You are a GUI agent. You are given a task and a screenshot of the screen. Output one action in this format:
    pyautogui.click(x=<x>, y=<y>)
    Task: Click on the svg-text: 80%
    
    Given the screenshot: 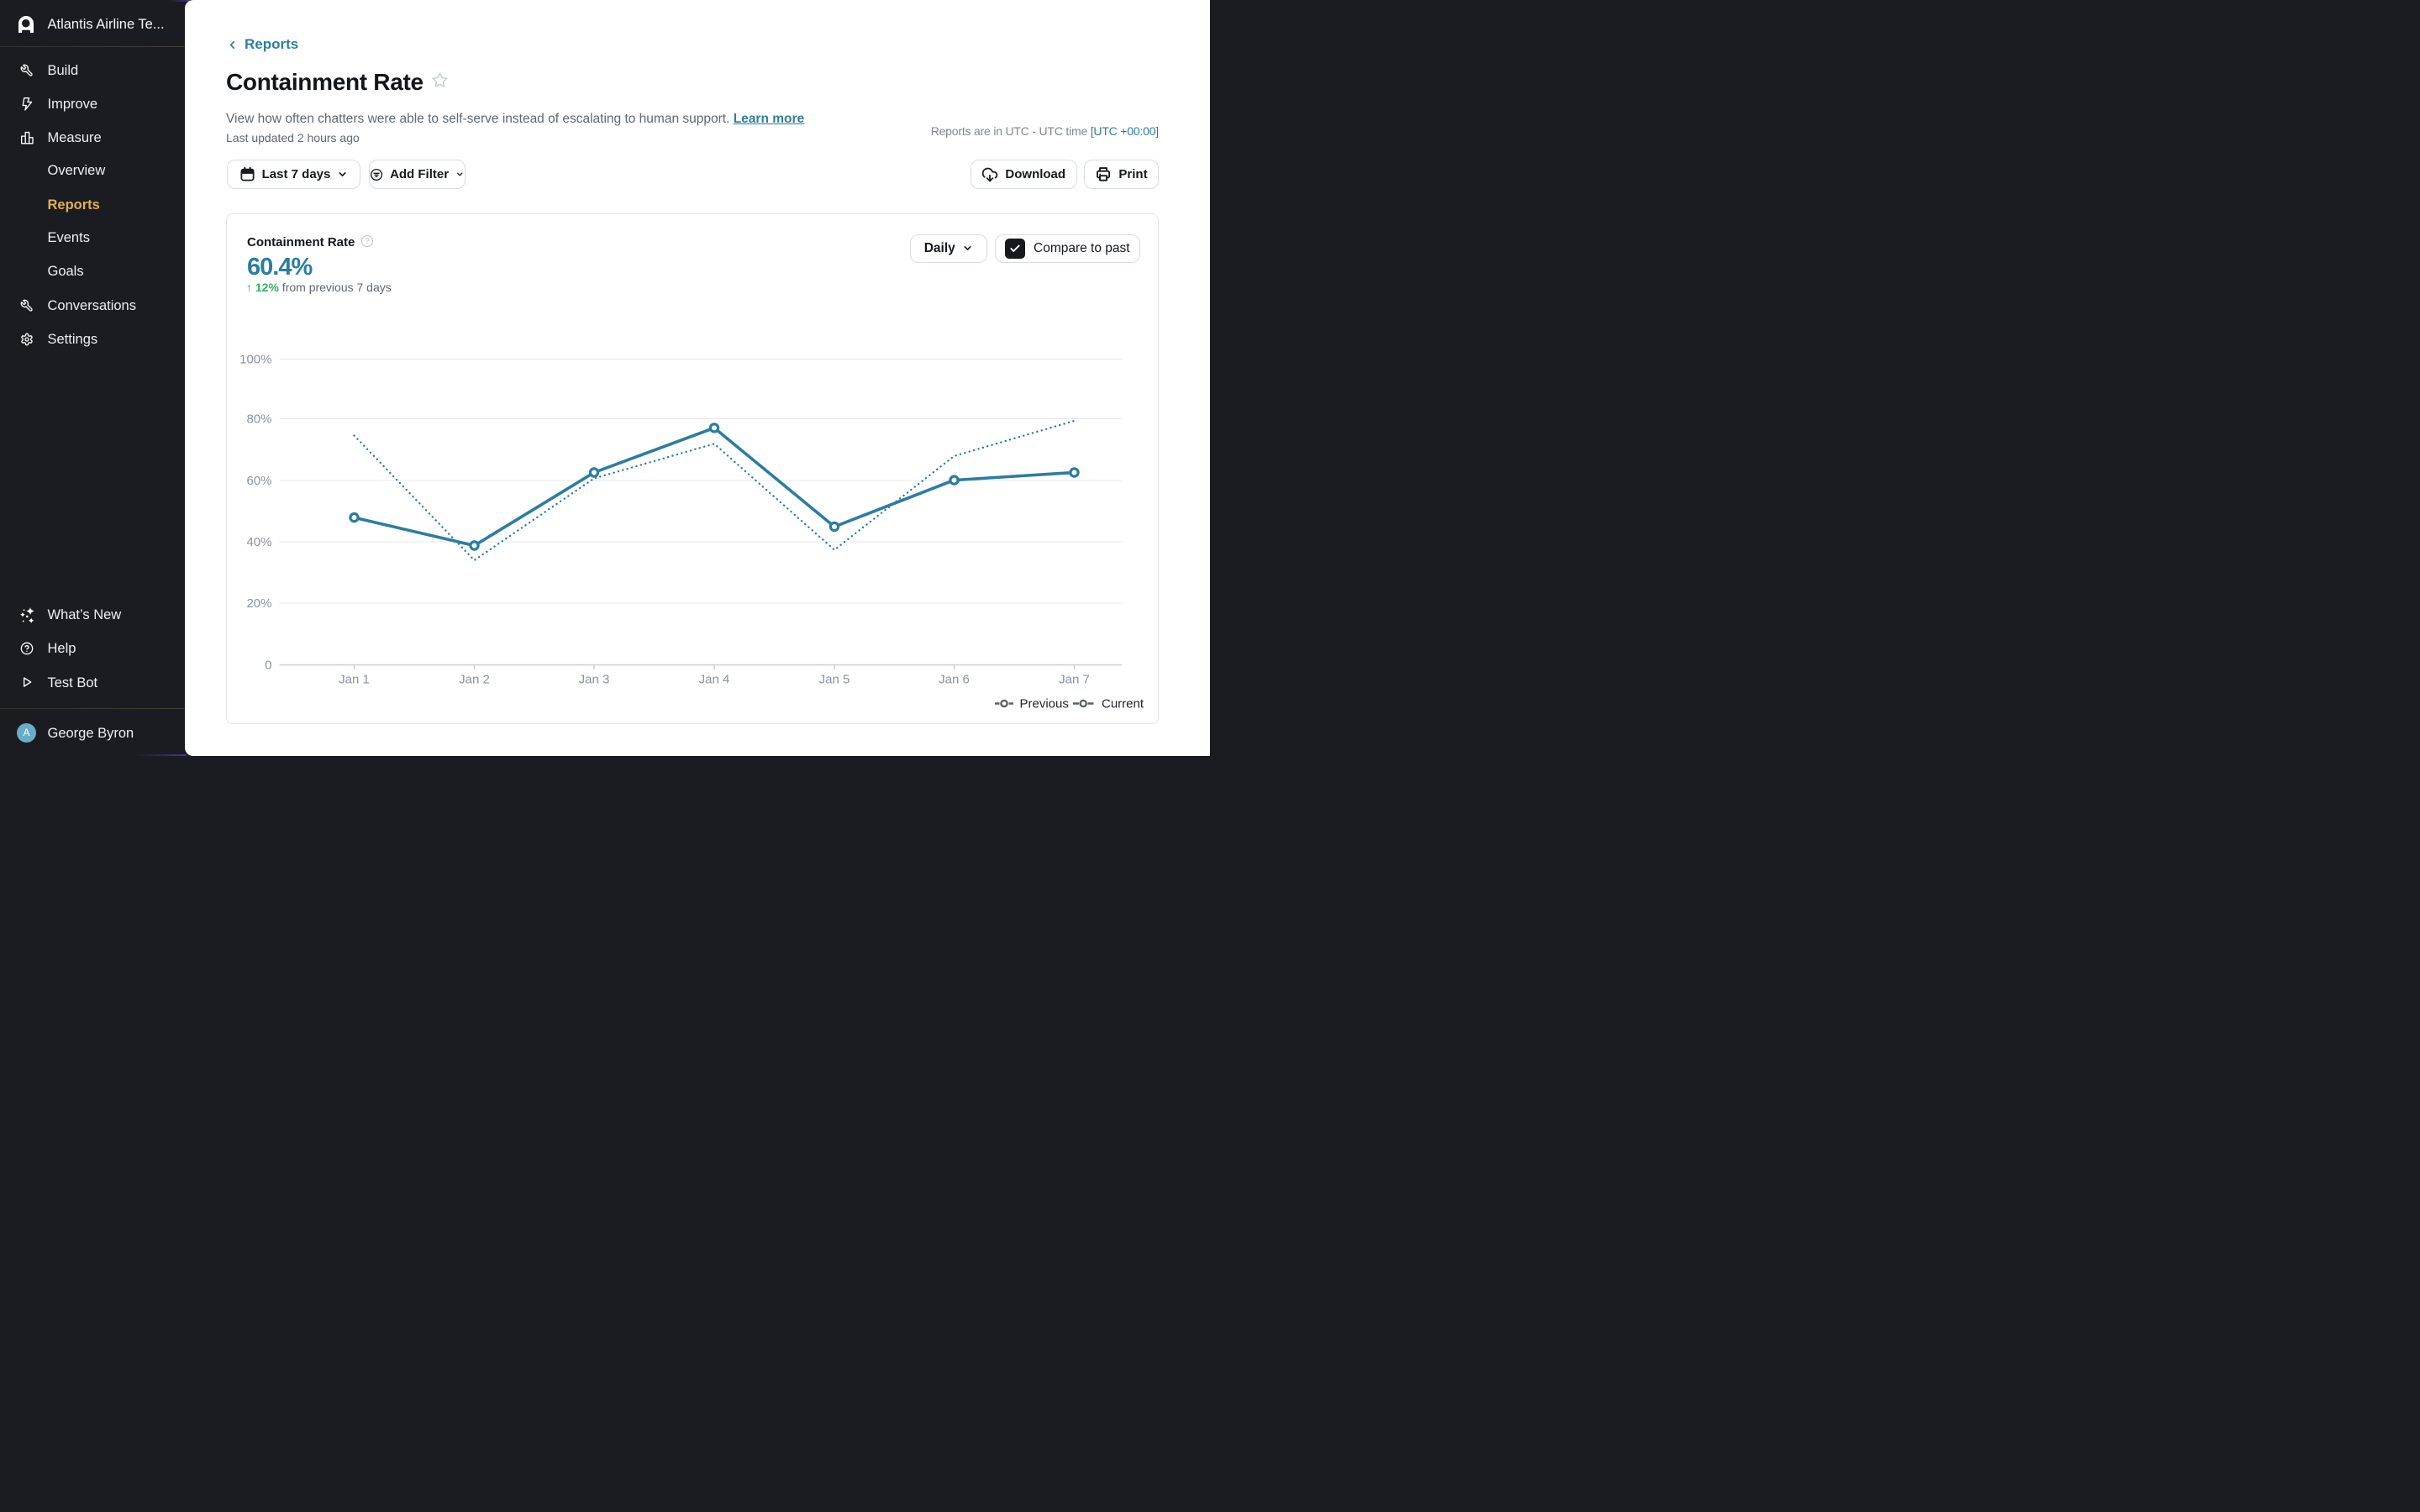 What is the action you would take?
    pyautogui.click(x=258, y=419)
    